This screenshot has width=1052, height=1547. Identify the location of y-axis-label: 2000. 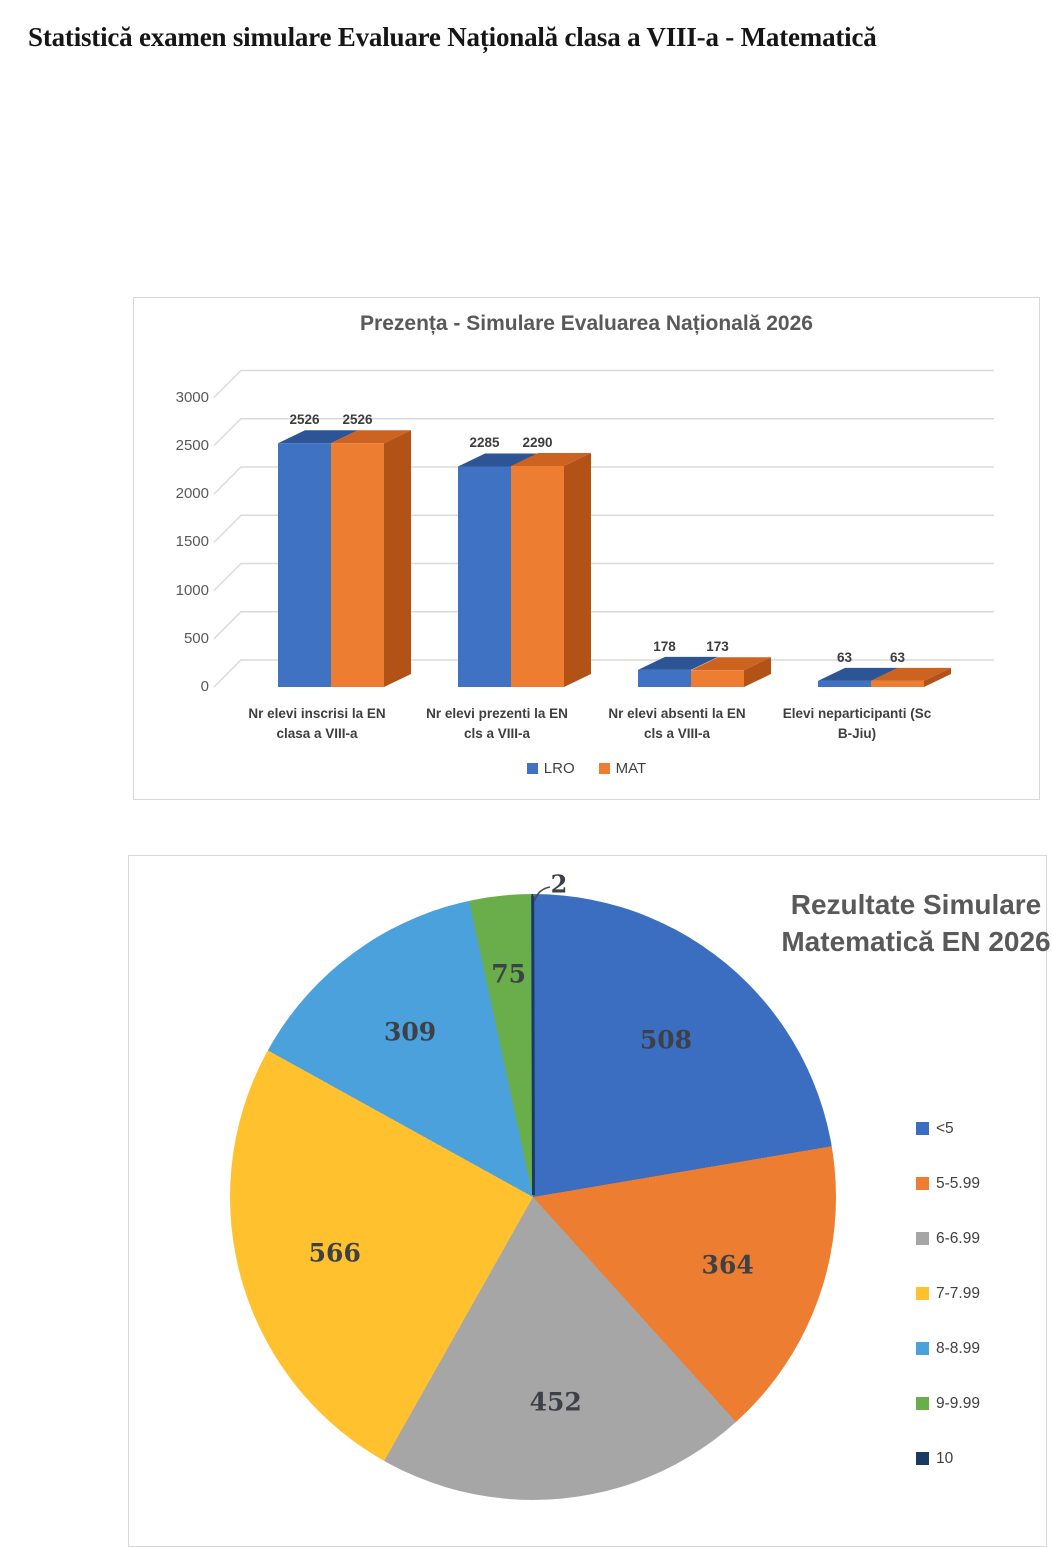
(192, 493).